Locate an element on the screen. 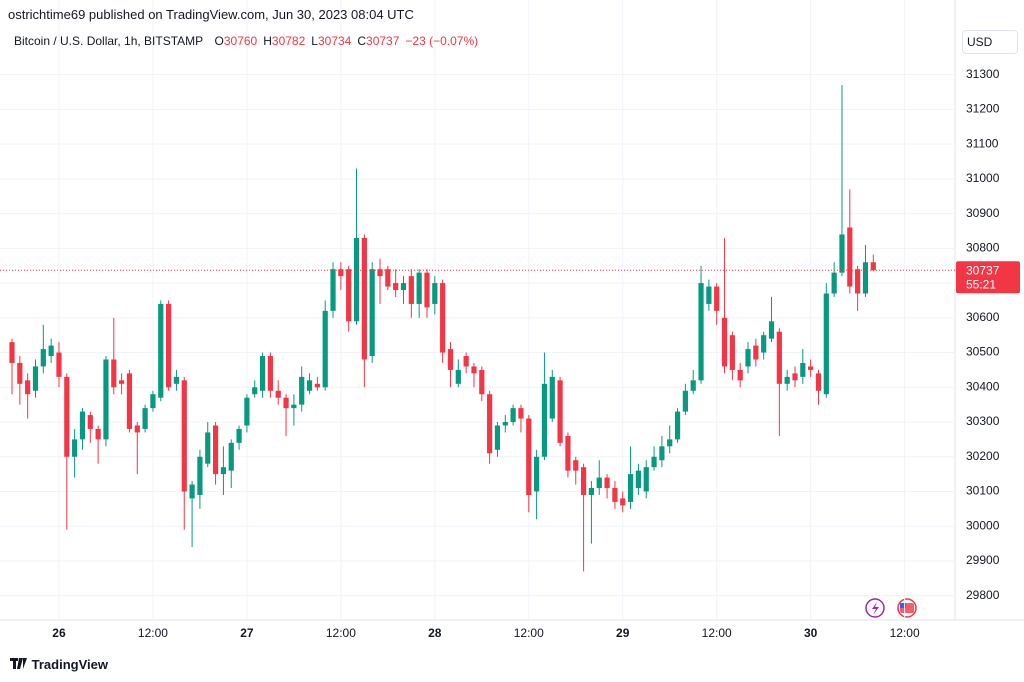 This screenshot has height=682, width=1024. x-tick-label: 26 is located at coordinates (59, 633).